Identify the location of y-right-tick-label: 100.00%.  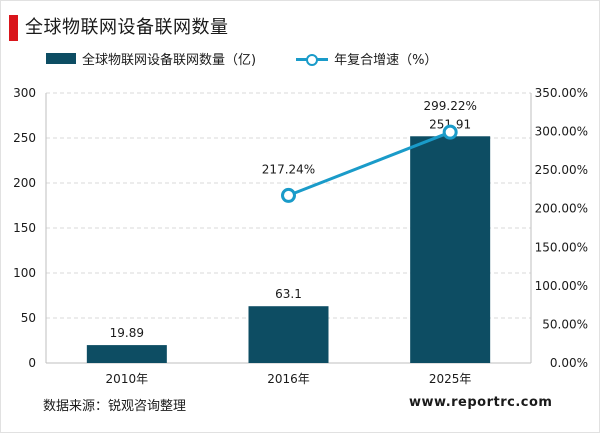
(561, 286).